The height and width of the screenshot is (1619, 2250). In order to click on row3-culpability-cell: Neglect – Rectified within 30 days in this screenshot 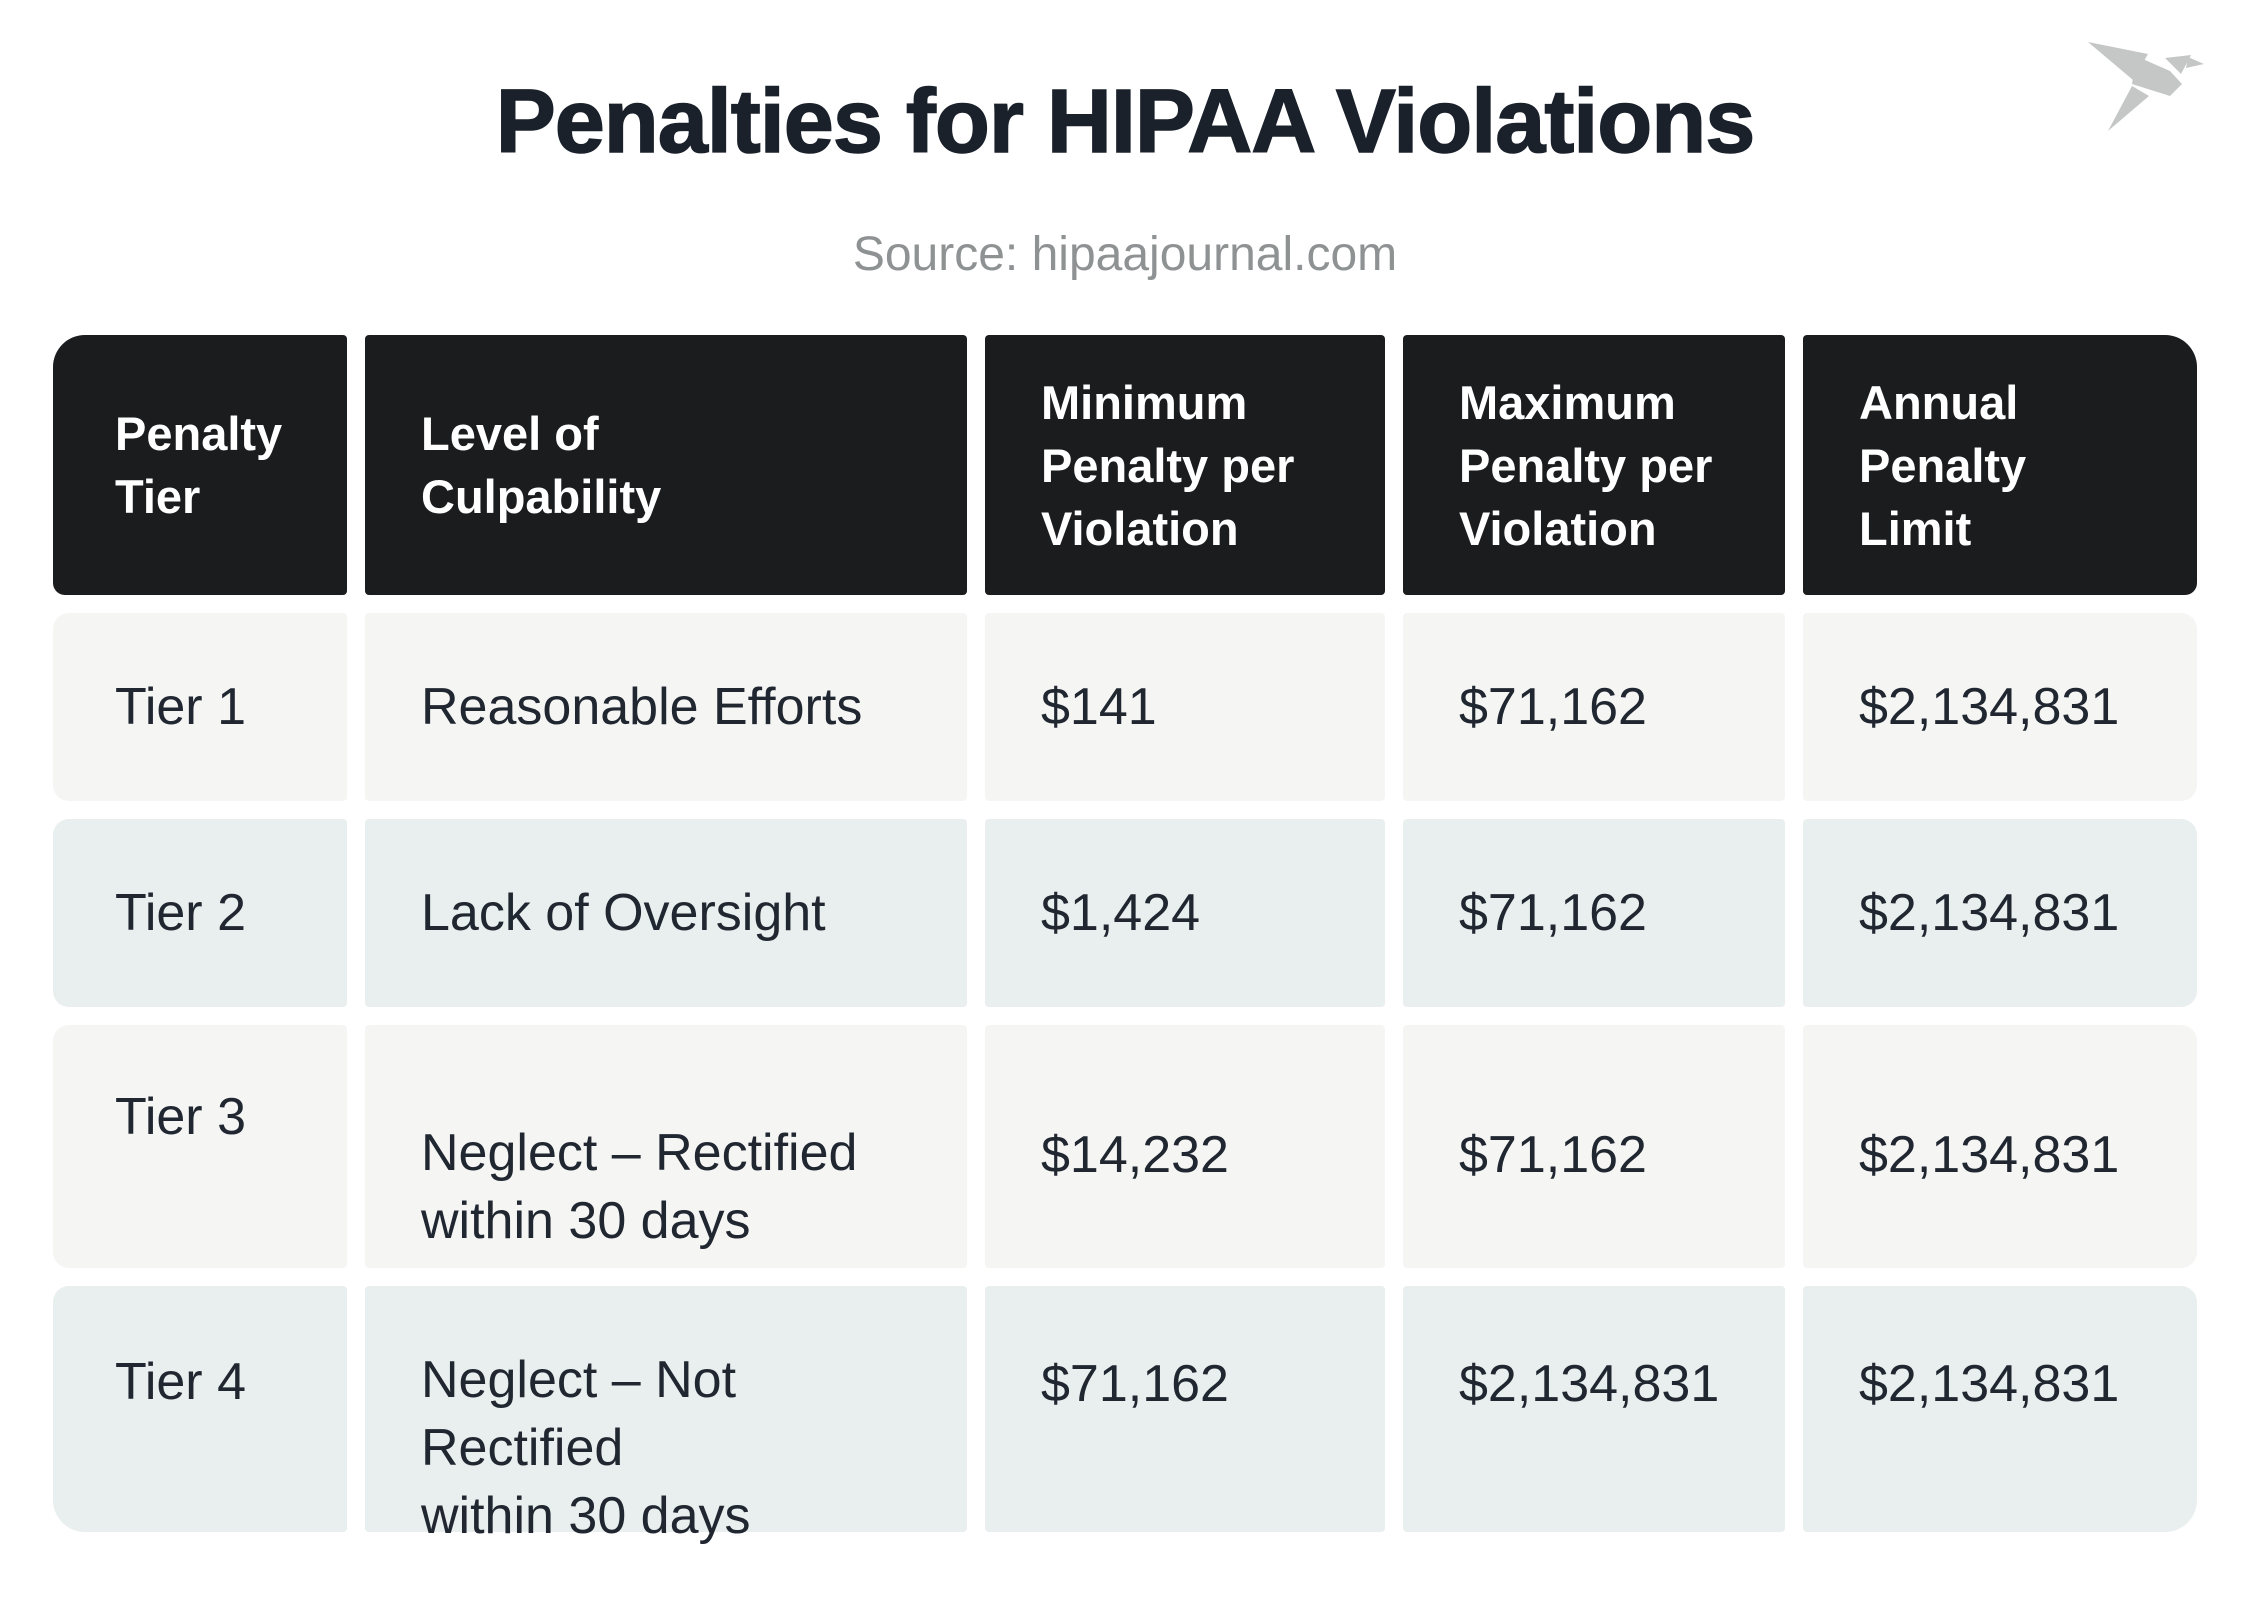, I will do `click(666, 1146)`.